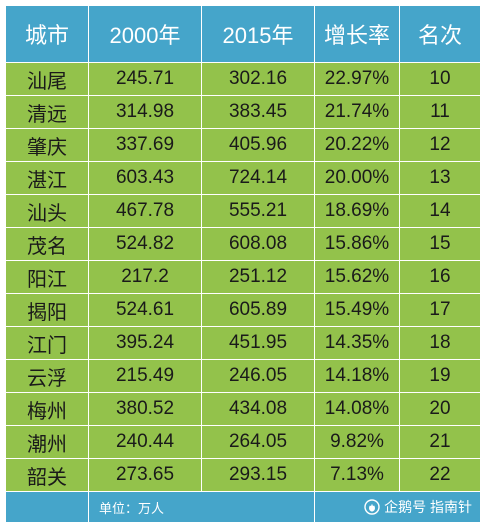 The width and height of the screenshot is (485, 523). Describe the element at coordinates (258, 178) in the screenshot. I see `cell-pop-2015: 724.14` at that location.